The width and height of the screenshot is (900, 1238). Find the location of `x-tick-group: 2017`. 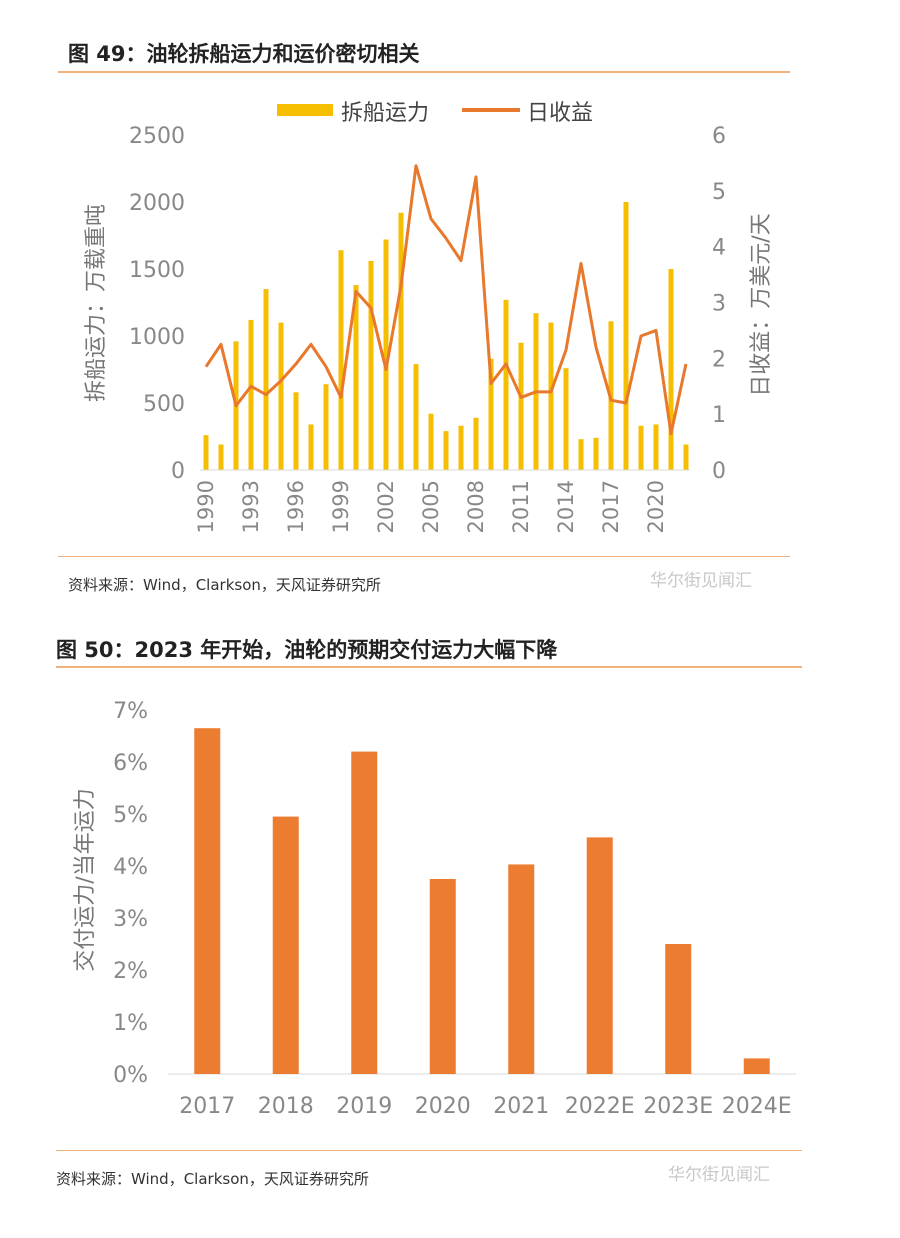

x-tick-group: 2017 is located at coordinates (611, 506).